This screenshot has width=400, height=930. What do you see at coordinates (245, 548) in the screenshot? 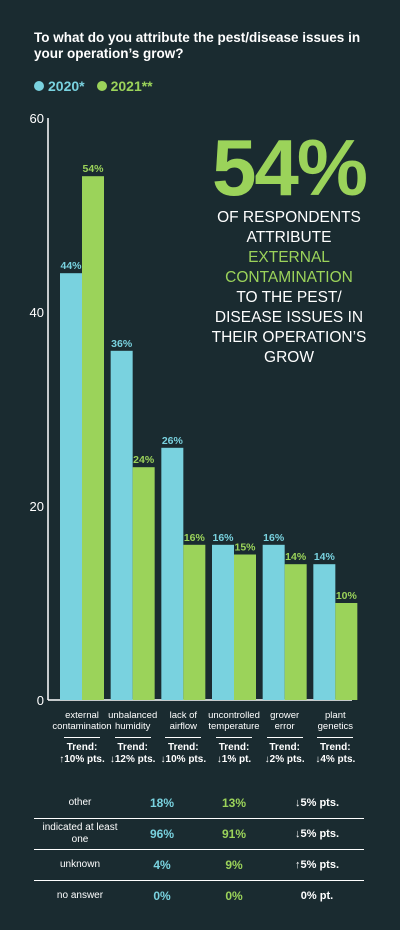
I see `data-label: 15%` at bounding box center [245, 548].